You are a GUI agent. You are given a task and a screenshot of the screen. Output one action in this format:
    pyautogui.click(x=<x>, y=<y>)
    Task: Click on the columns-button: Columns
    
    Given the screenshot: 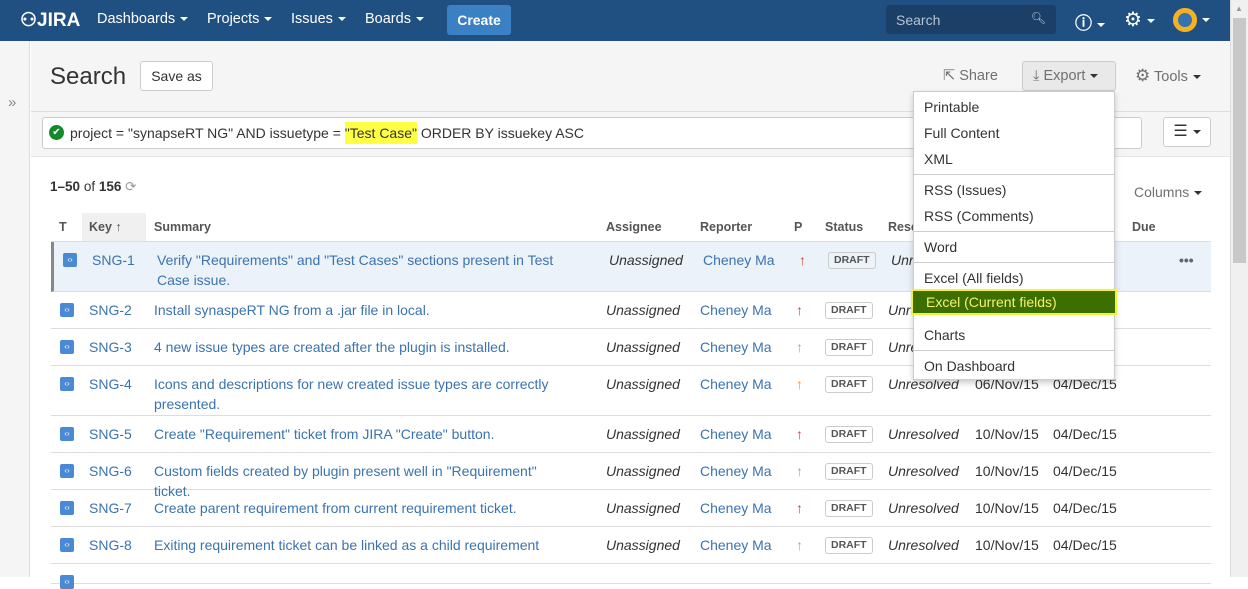 What is the action you would take?
    pyautogui.click(x=1168, y=192)
    